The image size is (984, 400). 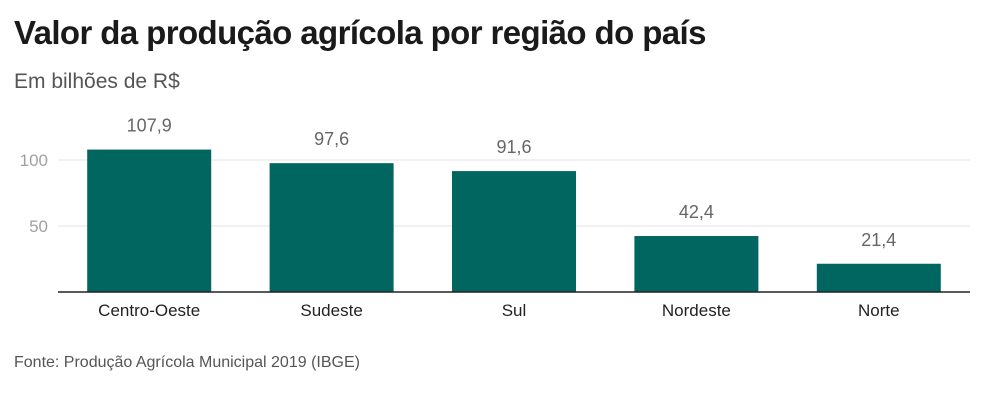 What do you see at coordinates (514, 310) in the screenshot?
I see `x-category-label: Sul` at bounding box center [514, 310].